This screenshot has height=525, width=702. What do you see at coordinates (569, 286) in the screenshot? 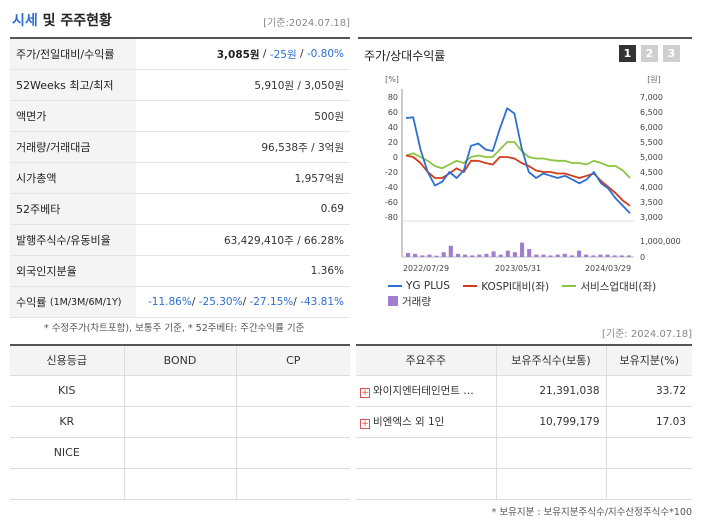
I see `legend-swatch-service` at bounding box center [569, 286].